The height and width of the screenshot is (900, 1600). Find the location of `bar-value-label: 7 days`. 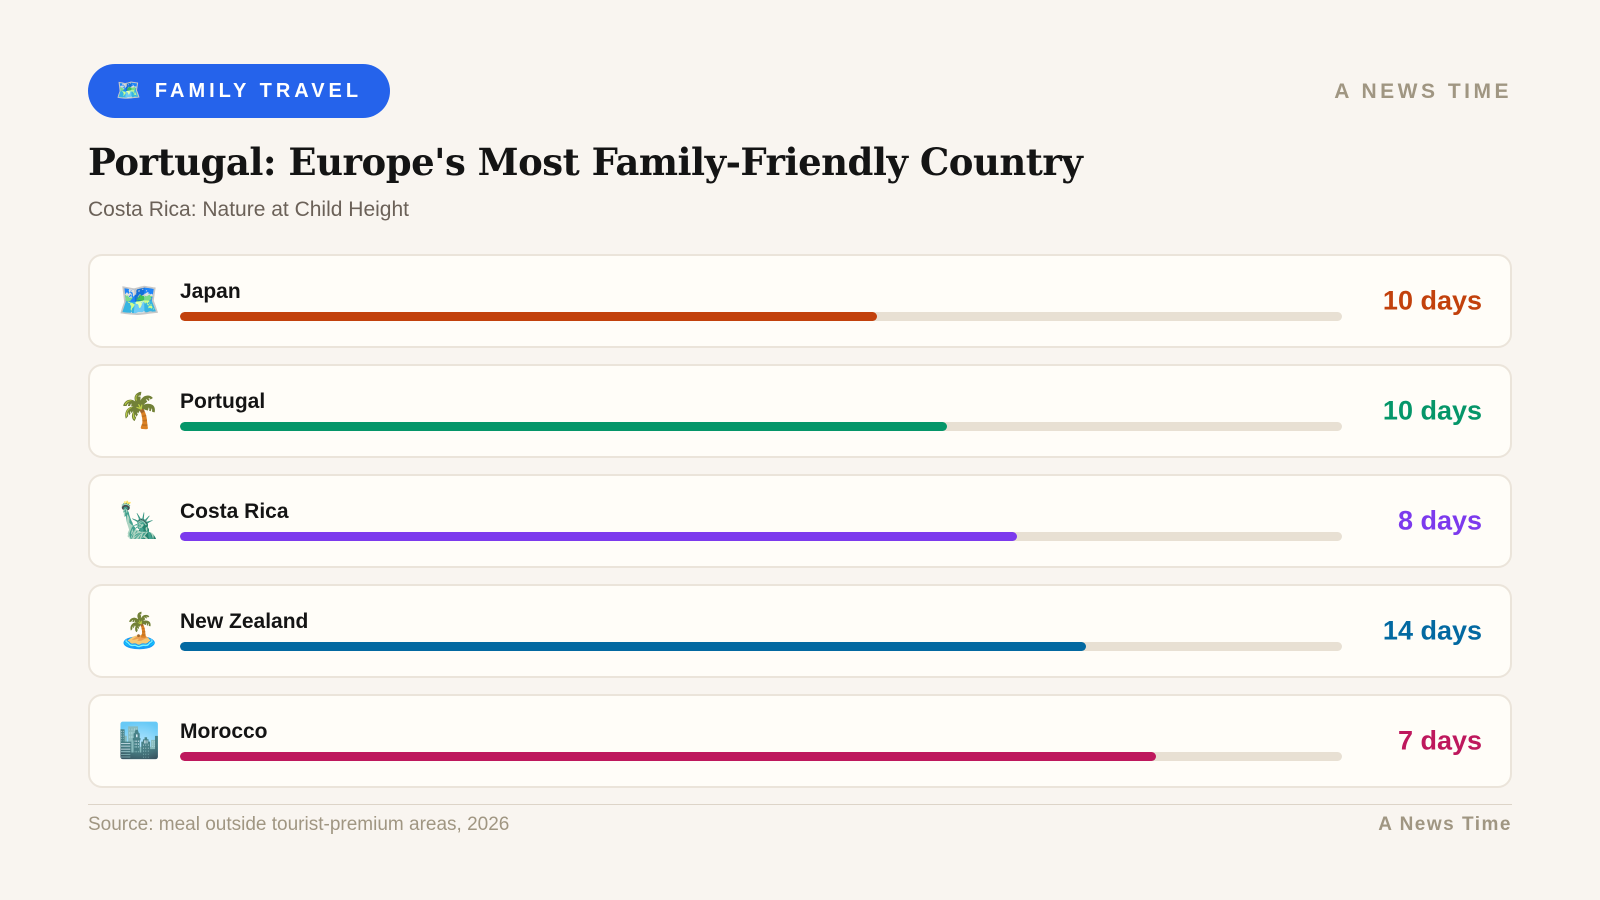

bar-value-label: 7 days is located at coordinates (1439, 740).